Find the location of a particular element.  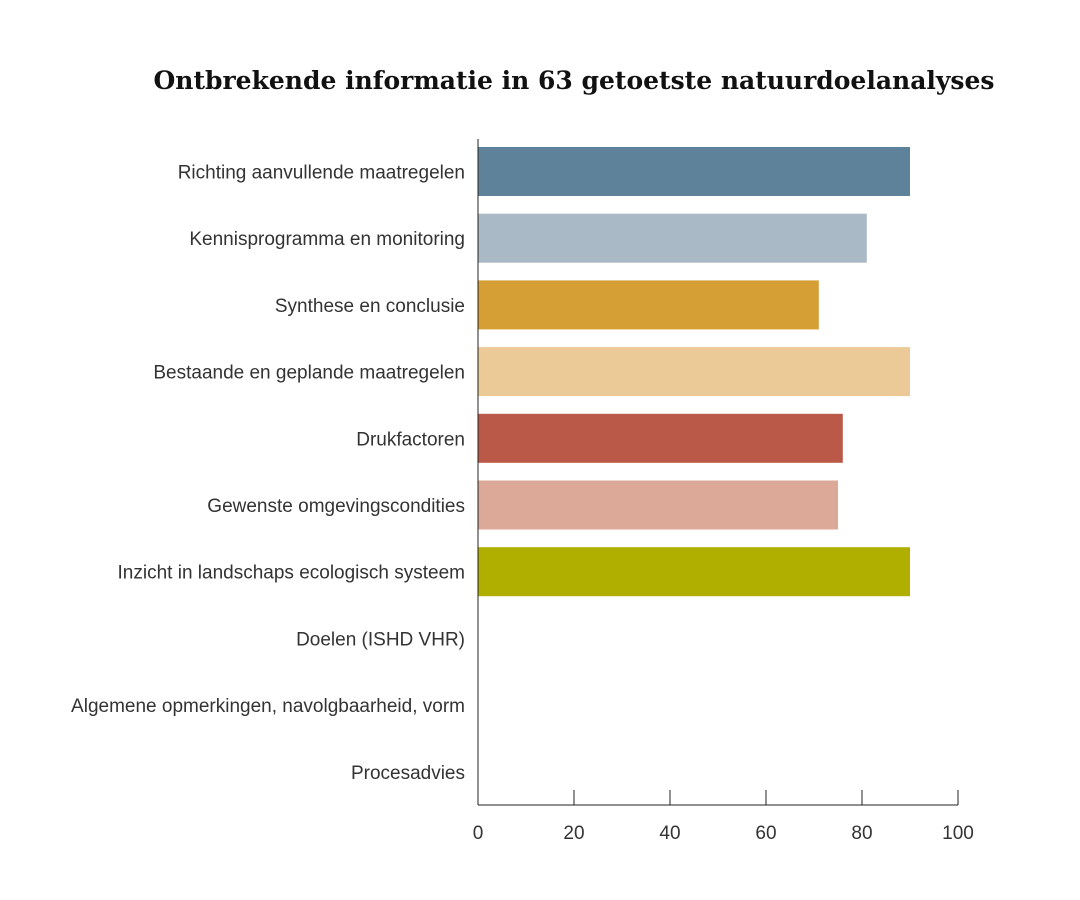

x-tick-label: 20 is located at coordinates (573, 833).